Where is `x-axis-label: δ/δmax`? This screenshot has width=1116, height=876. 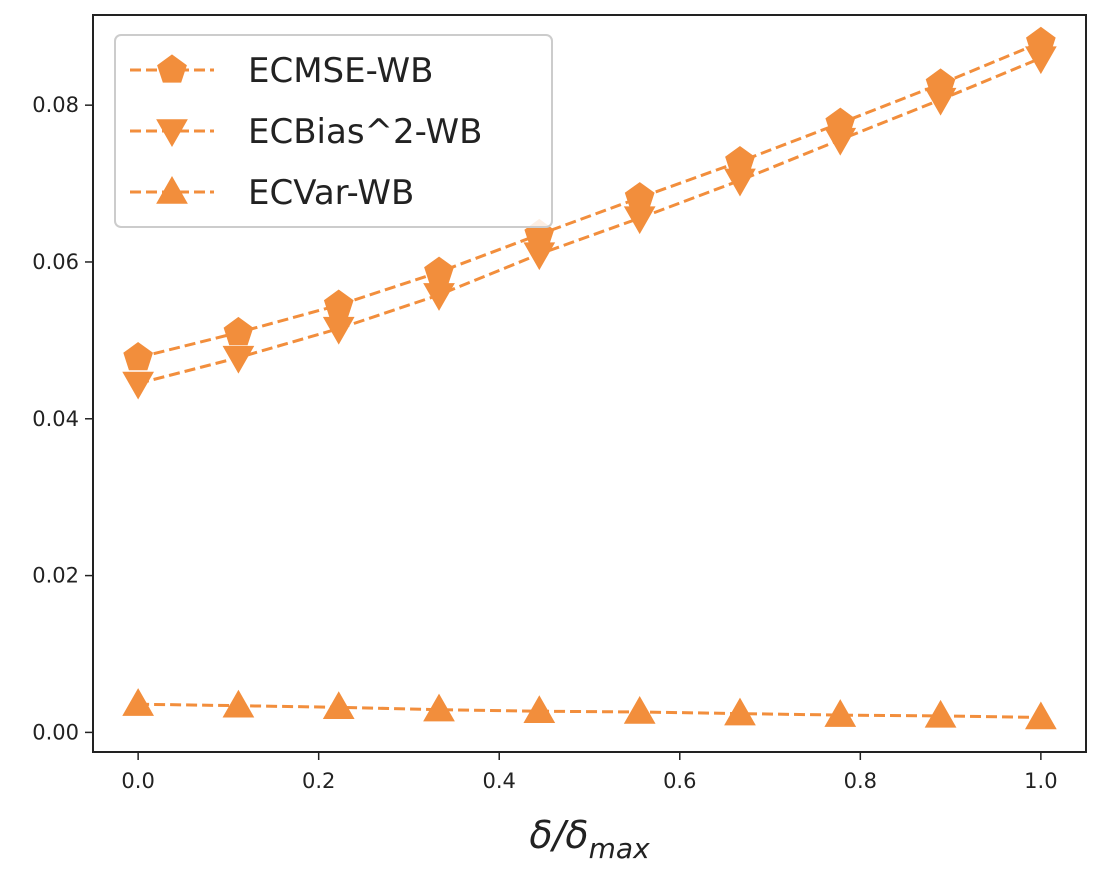
x-axis-label: δ/δmax is located at coordinates (589, 839).